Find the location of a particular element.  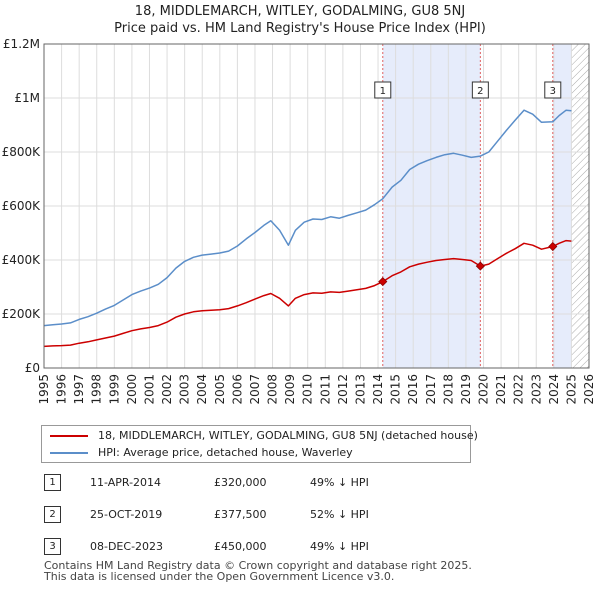

transaction-number-badge: 1 is located at coordinates (52, 482).